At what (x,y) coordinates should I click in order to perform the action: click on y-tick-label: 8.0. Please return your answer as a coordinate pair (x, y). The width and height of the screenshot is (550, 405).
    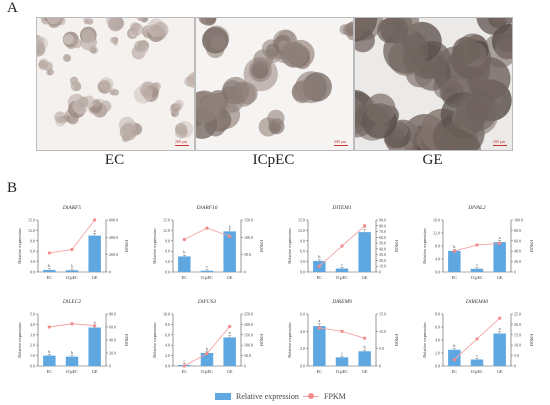
    Looking at the image, I should click on (437, 246).